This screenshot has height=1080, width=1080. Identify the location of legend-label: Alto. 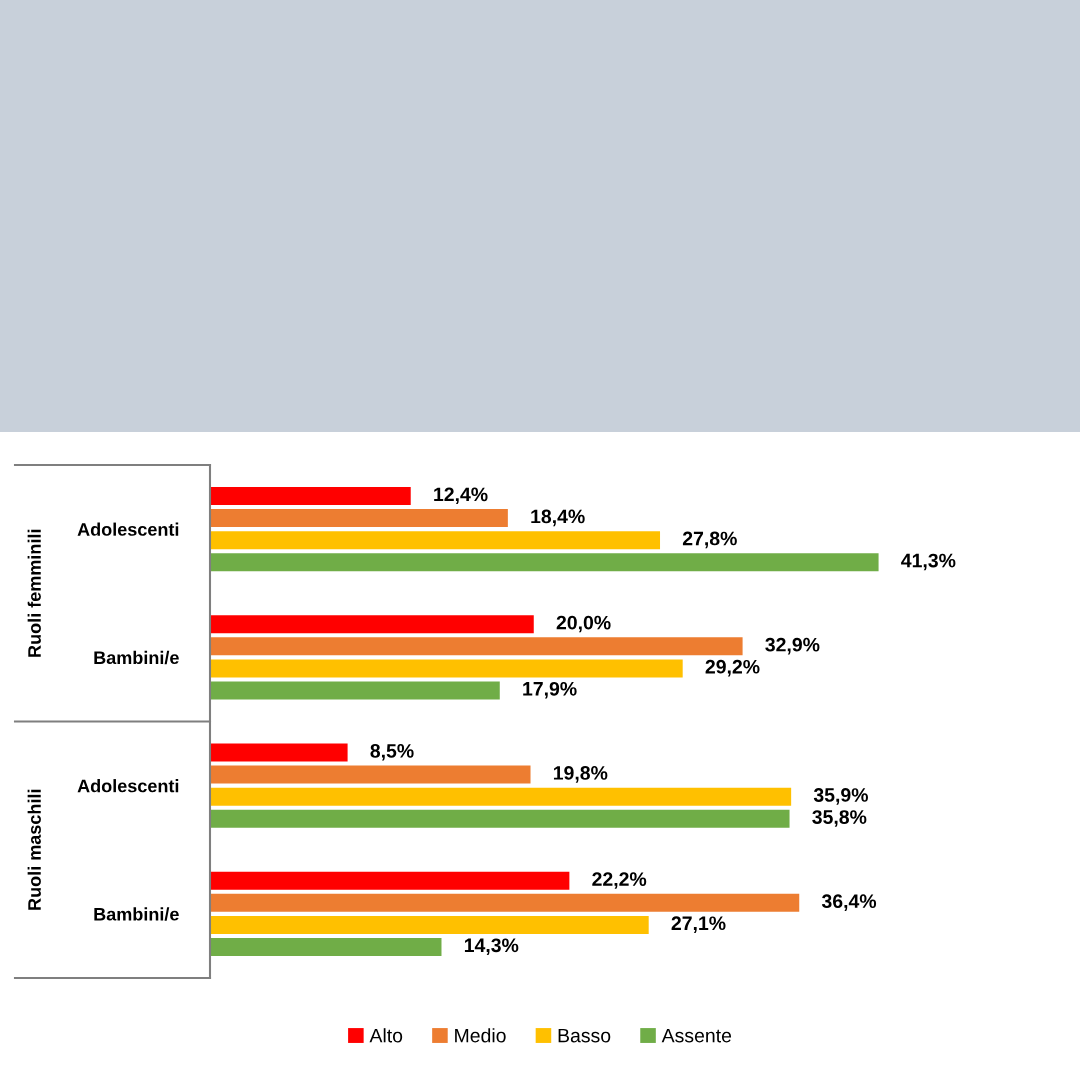
(386, 1035).